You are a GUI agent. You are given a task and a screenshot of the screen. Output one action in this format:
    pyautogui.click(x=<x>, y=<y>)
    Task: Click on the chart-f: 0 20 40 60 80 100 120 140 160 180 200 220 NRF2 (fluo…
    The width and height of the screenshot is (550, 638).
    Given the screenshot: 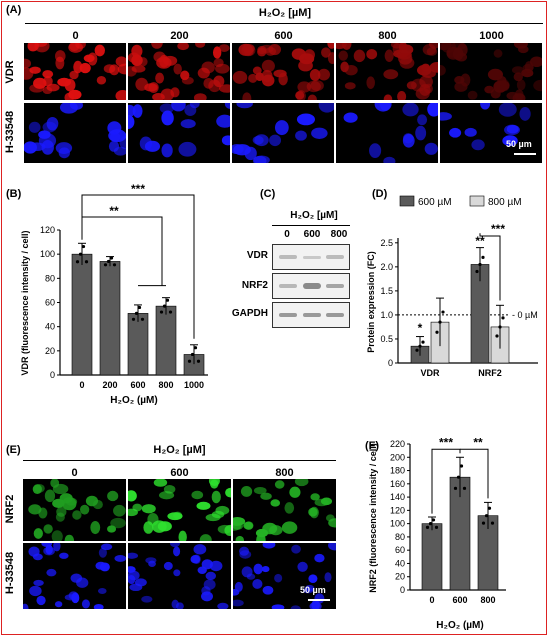 What is the action you would take?
    pyautogui.click(x=437, y=533)
    